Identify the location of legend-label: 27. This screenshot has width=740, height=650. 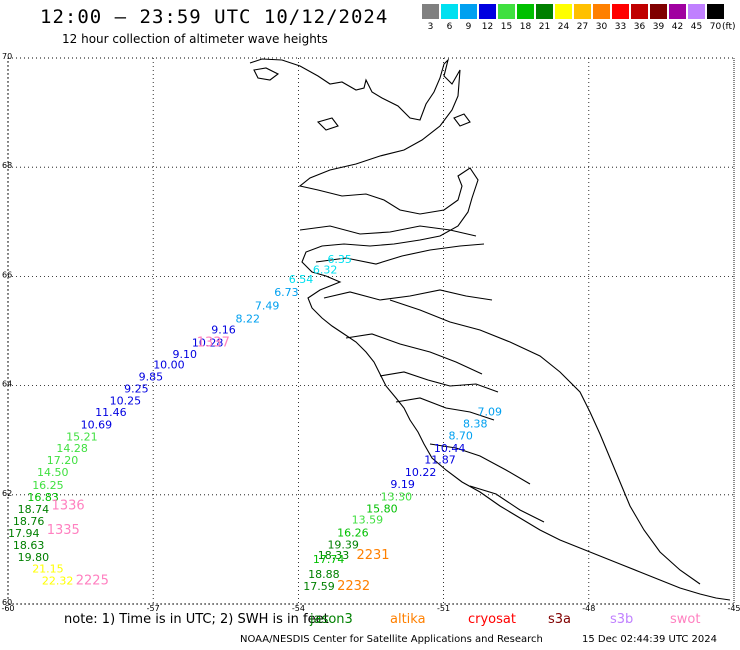
(582, 27).